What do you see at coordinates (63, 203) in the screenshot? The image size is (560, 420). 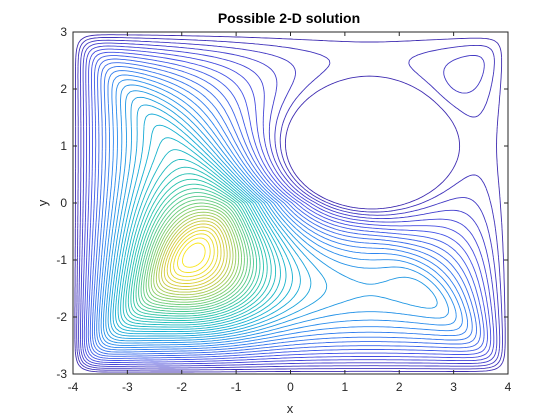 I see `y-tick-label: 0` at bounding box center [63, 203].